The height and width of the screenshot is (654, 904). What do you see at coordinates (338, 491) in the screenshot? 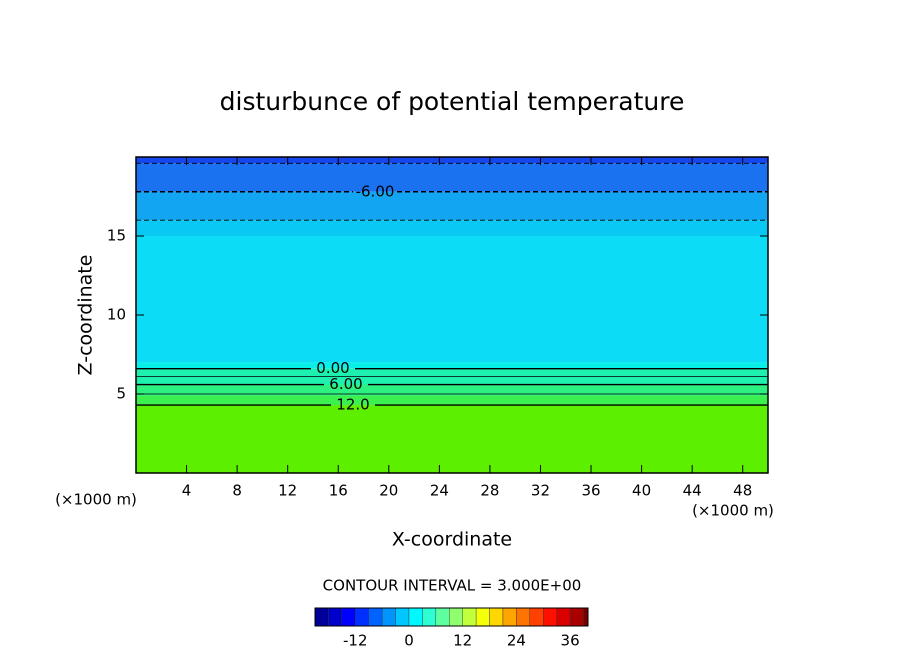
I see `x-tick-label: 16` at bounding box center [338, 491].